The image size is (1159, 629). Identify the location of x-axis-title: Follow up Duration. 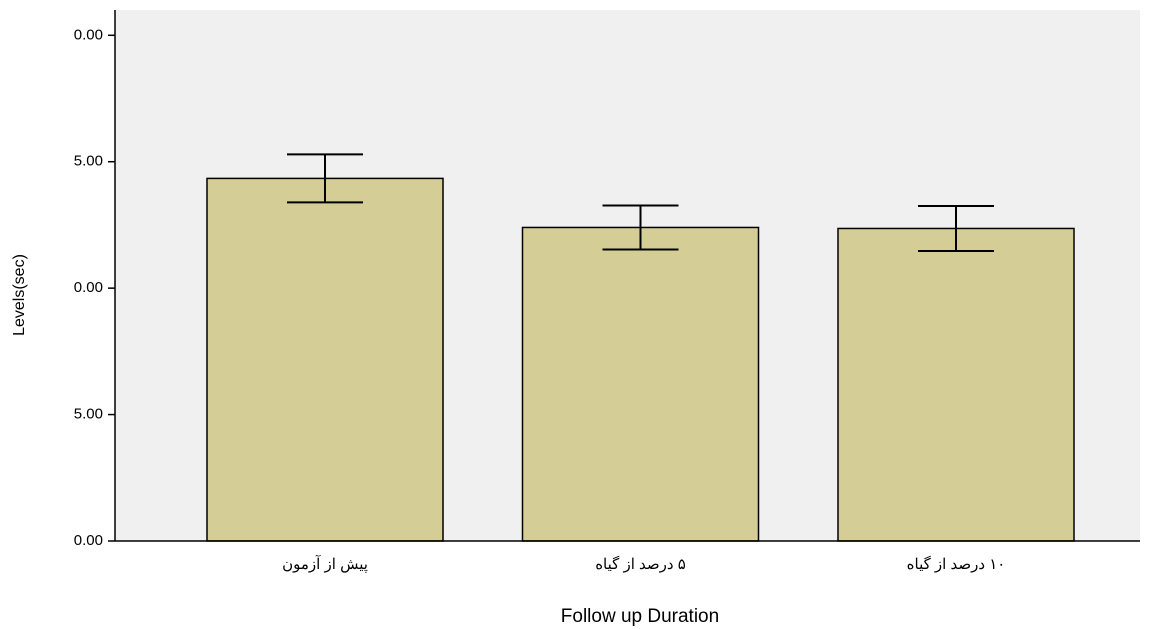
(640, 616).